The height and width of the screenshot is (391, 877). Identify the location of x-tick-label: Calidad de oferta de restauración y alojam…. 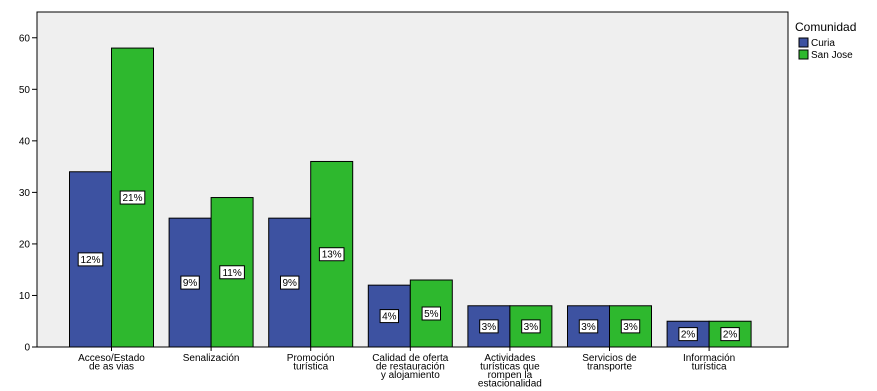
(410, 367).